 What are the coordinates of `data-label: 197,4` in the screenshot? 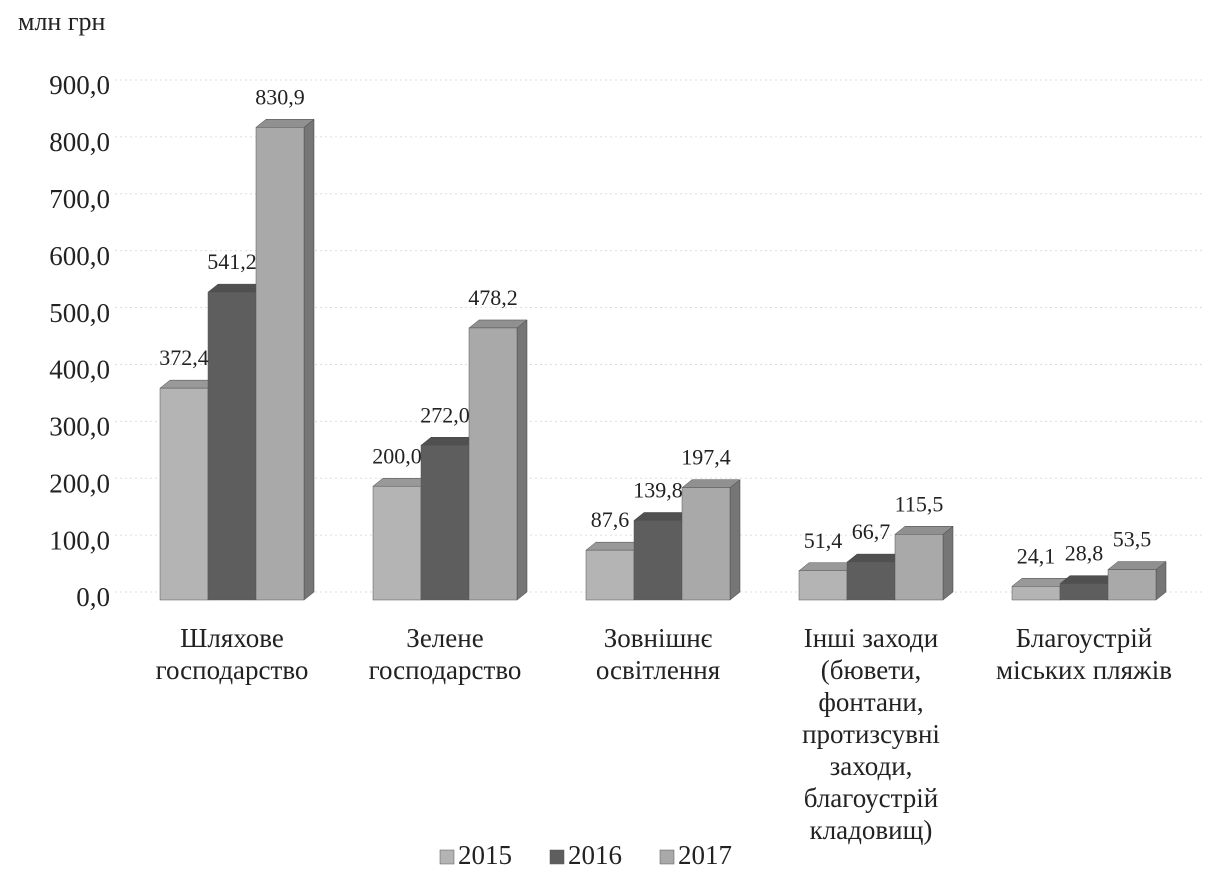 It's located at (706, 457).